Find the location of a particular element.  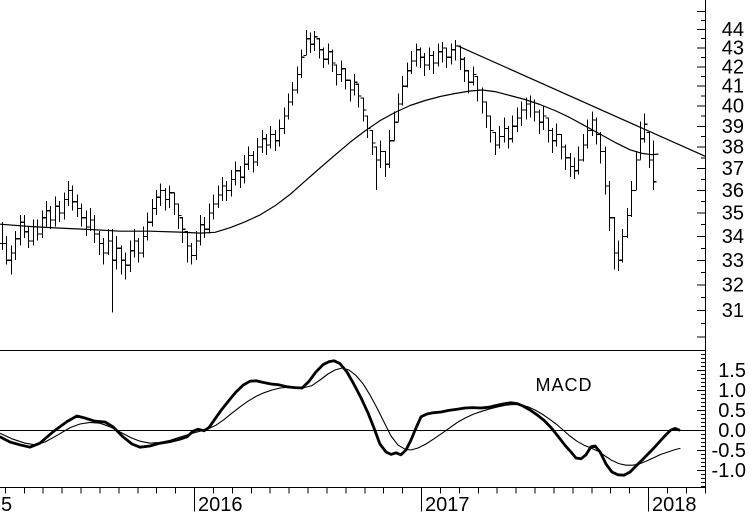

price-axis-label: 42 is located at coordinates (733, 67).